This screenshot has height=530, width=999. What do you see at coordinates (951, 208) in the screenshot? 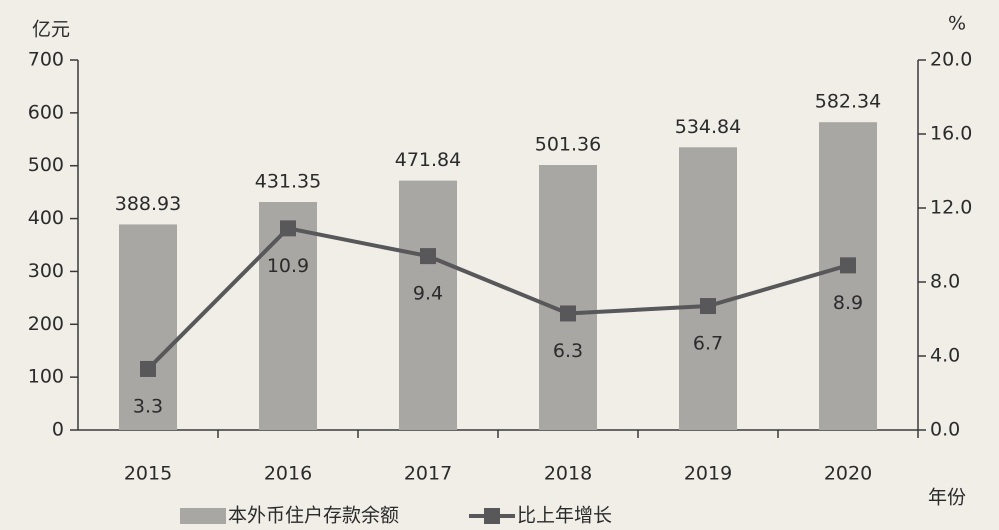
I see `y2-tick-label: 12.0` at bounding box center [951, 208].